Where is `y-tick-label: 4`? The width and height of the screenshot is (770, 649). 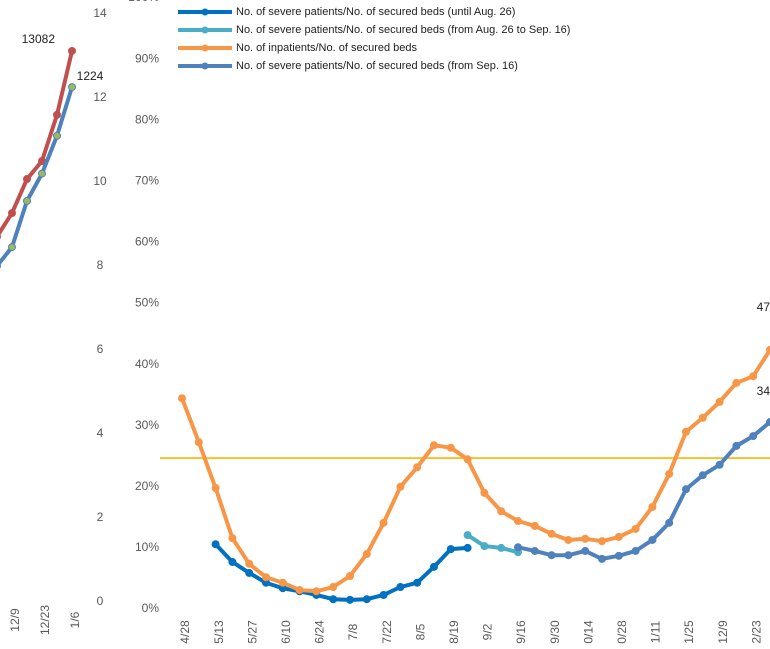 y-tick-label: 4 is located at coordinates (100, 433).